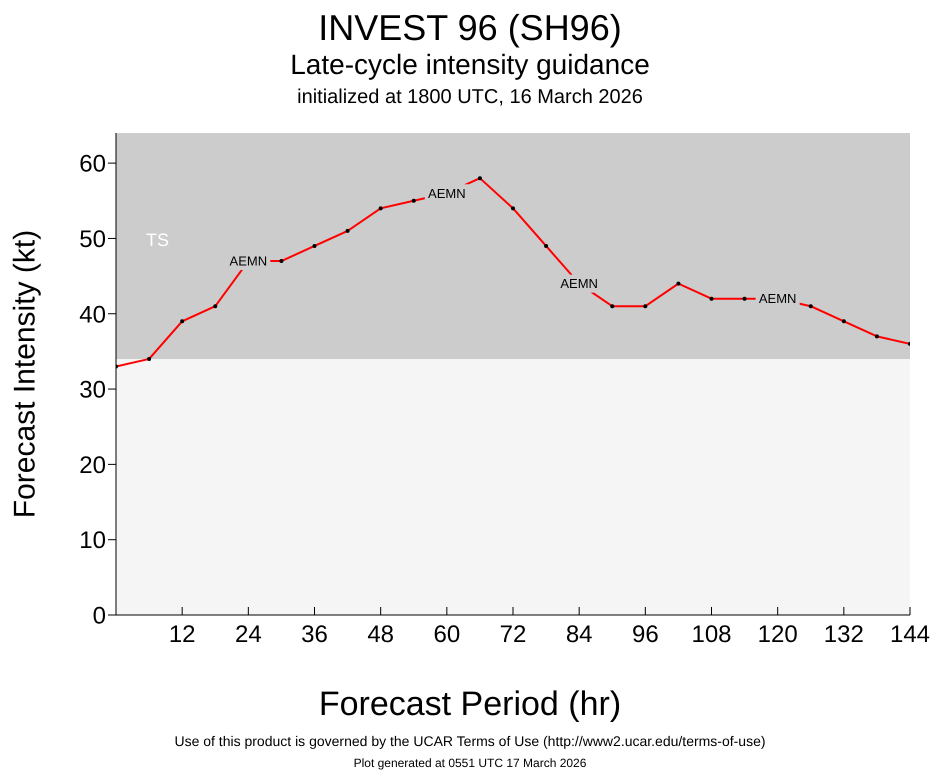 The image size is (940, 780). What do you see at coordinates (25, 374) in the screenshot?
I see `y-axis-title: Forecast Intensity (kt)` at bounding box center [25, 374].